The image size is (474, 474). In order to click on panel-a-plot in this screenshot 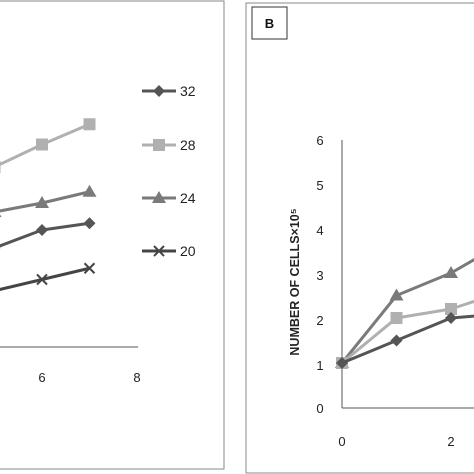, I will do `click(48, 207)`.